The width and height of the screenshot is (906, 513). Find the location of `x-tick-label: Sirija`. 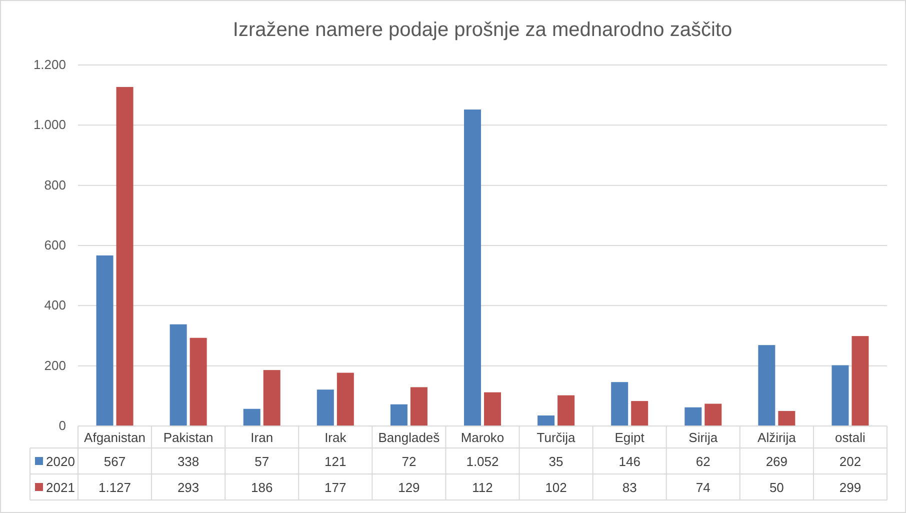

x-tick-label: Sirija is located at coordinates (703, 437).